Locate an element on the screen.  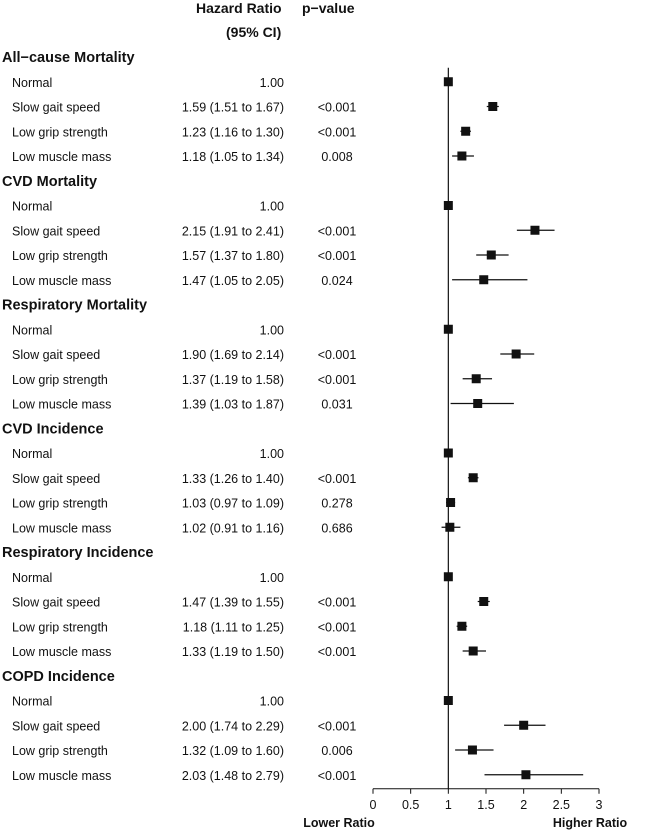
hazard-ratio-text: 1.57 (1.37 to 1.80) is located at coordinates (233, 256).